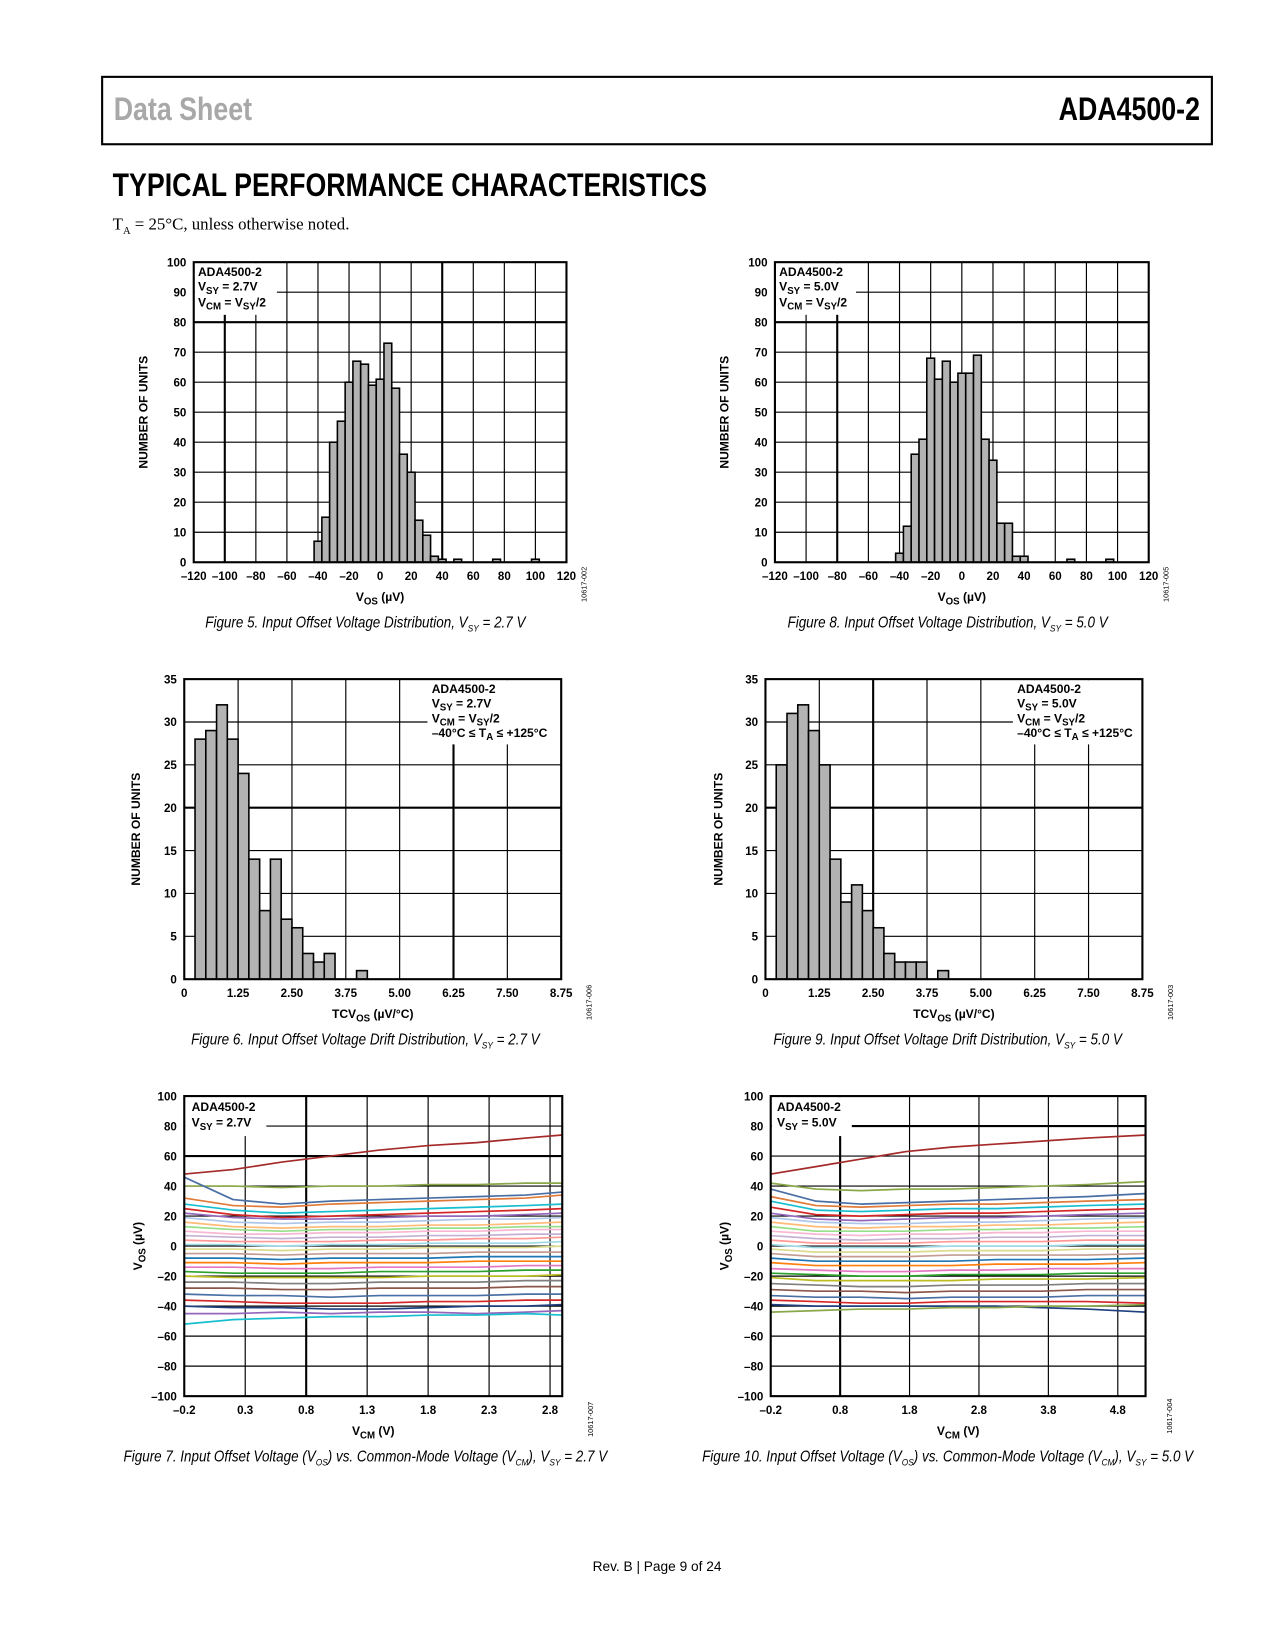 This screenshot has height=1650, width=1275. Describe the element at coordinates (590, 1419) in the screenshot. I see `figure-id: 10617-007` at that location.